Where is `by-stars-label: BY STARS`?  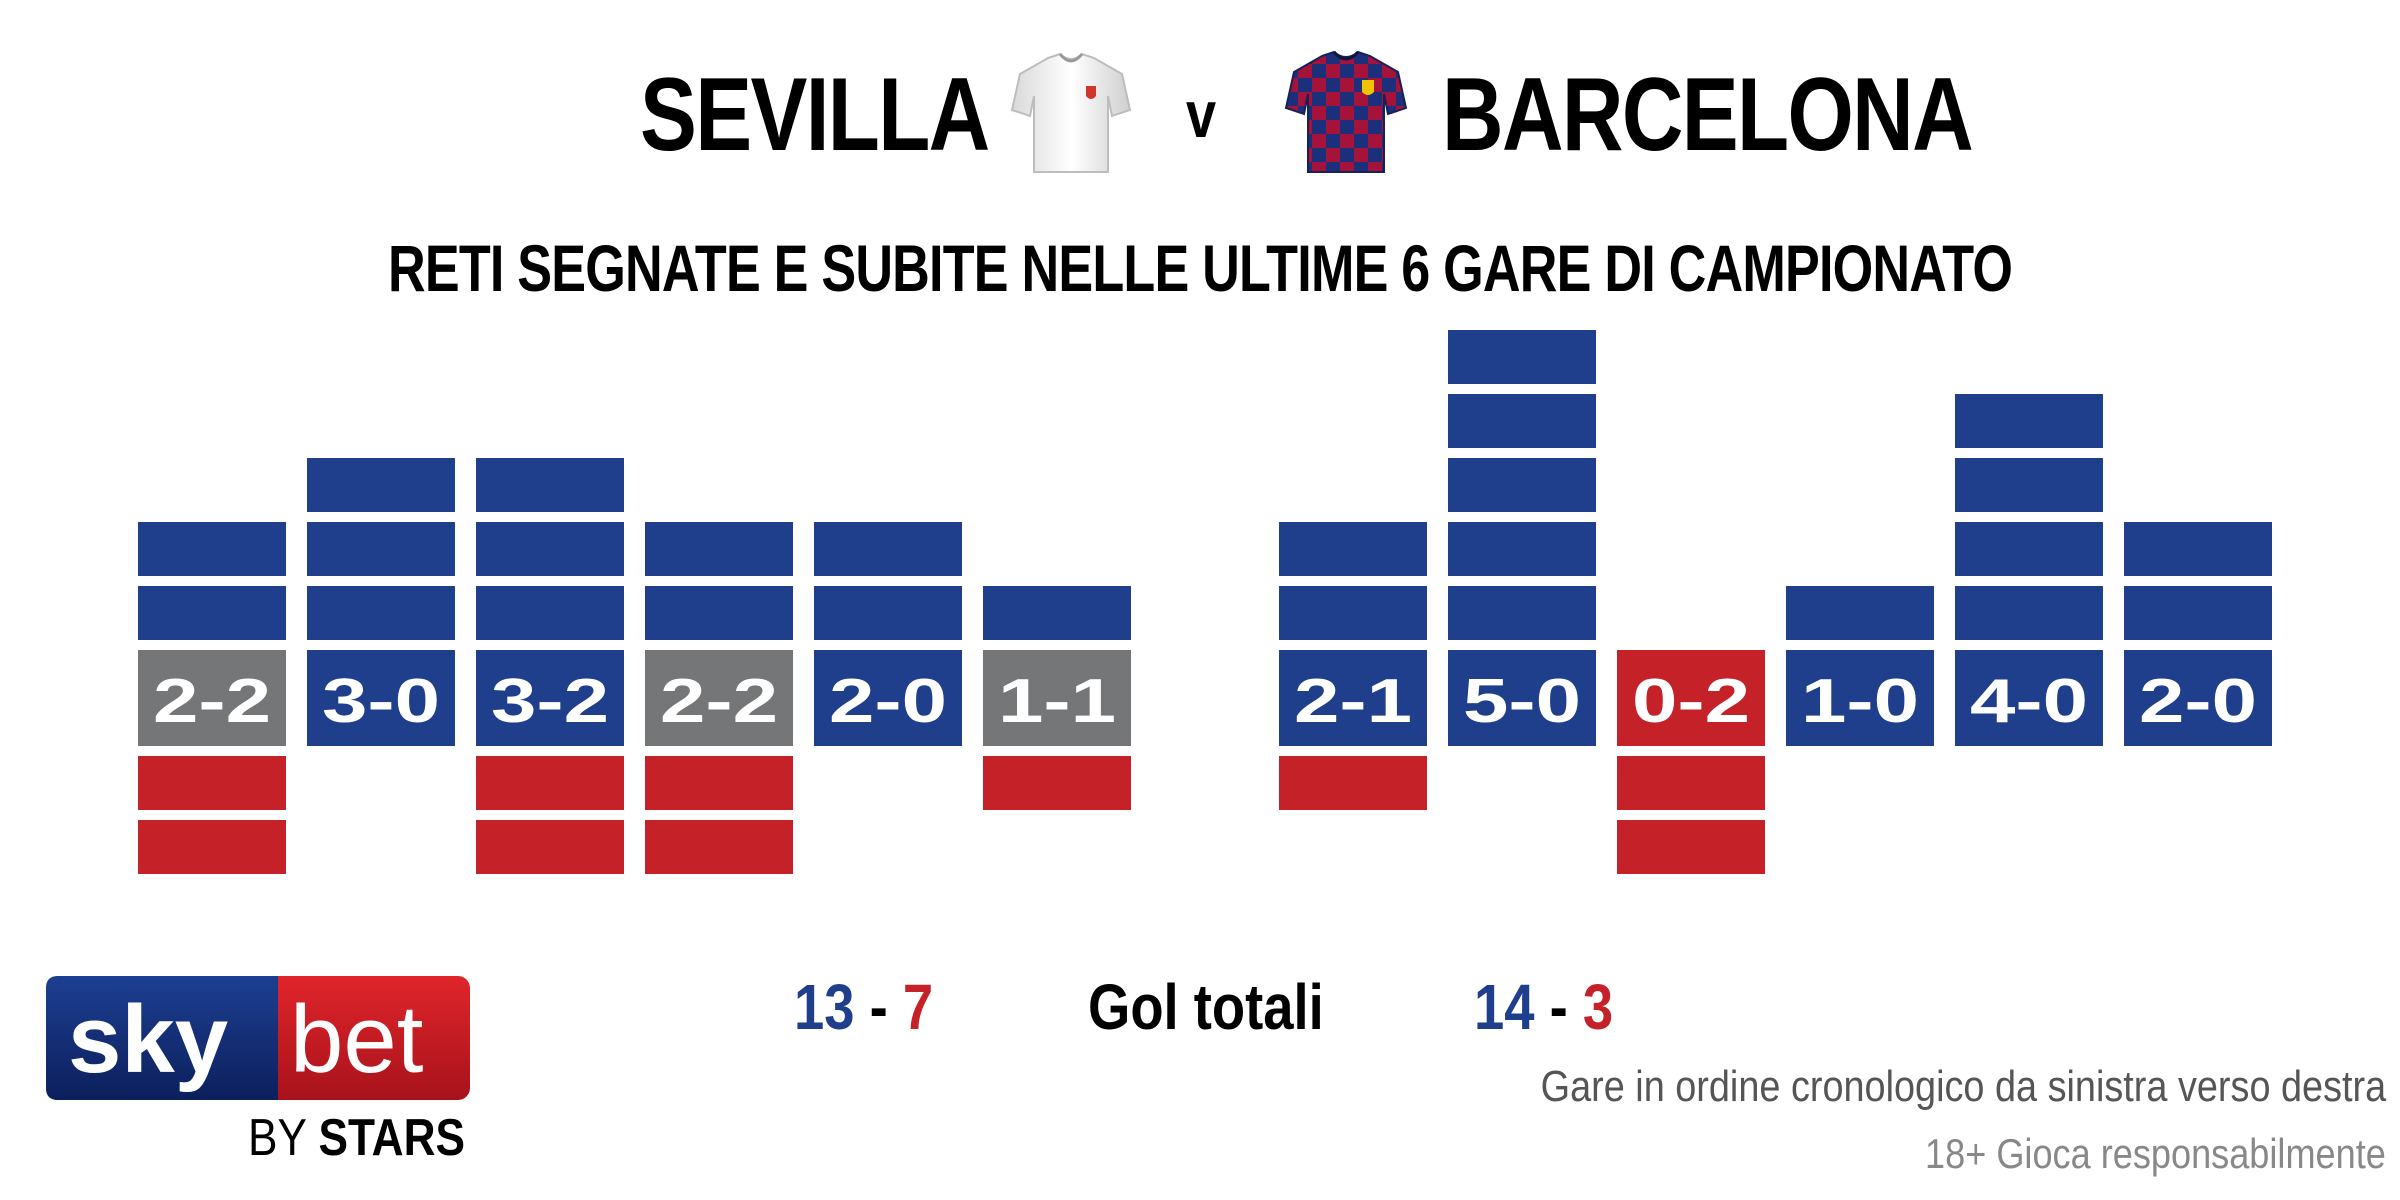
by-stars-label: BY STARS is located at coordinates (356, 1138).